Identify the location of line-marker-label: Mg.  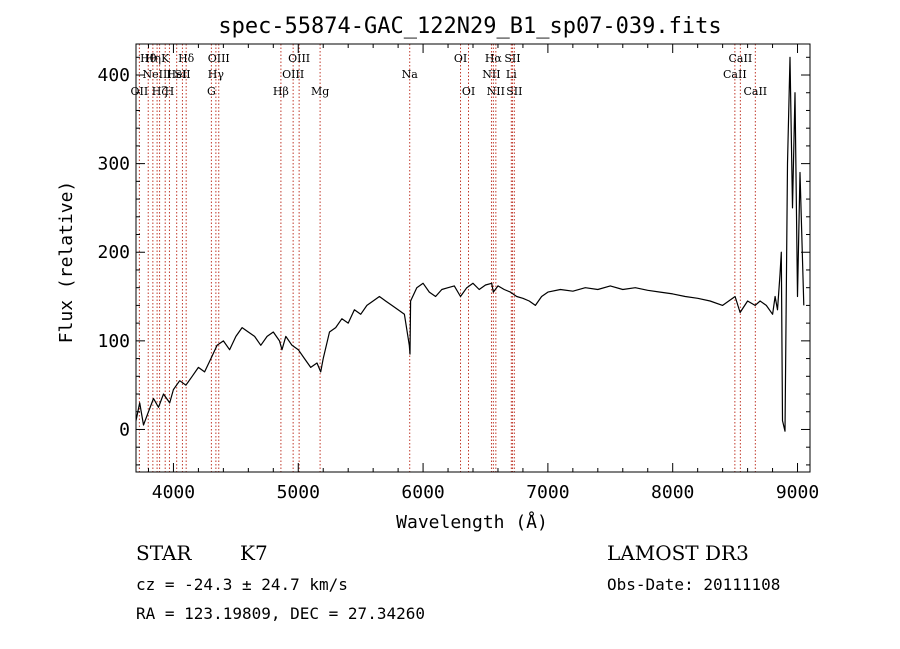
(320, 91).